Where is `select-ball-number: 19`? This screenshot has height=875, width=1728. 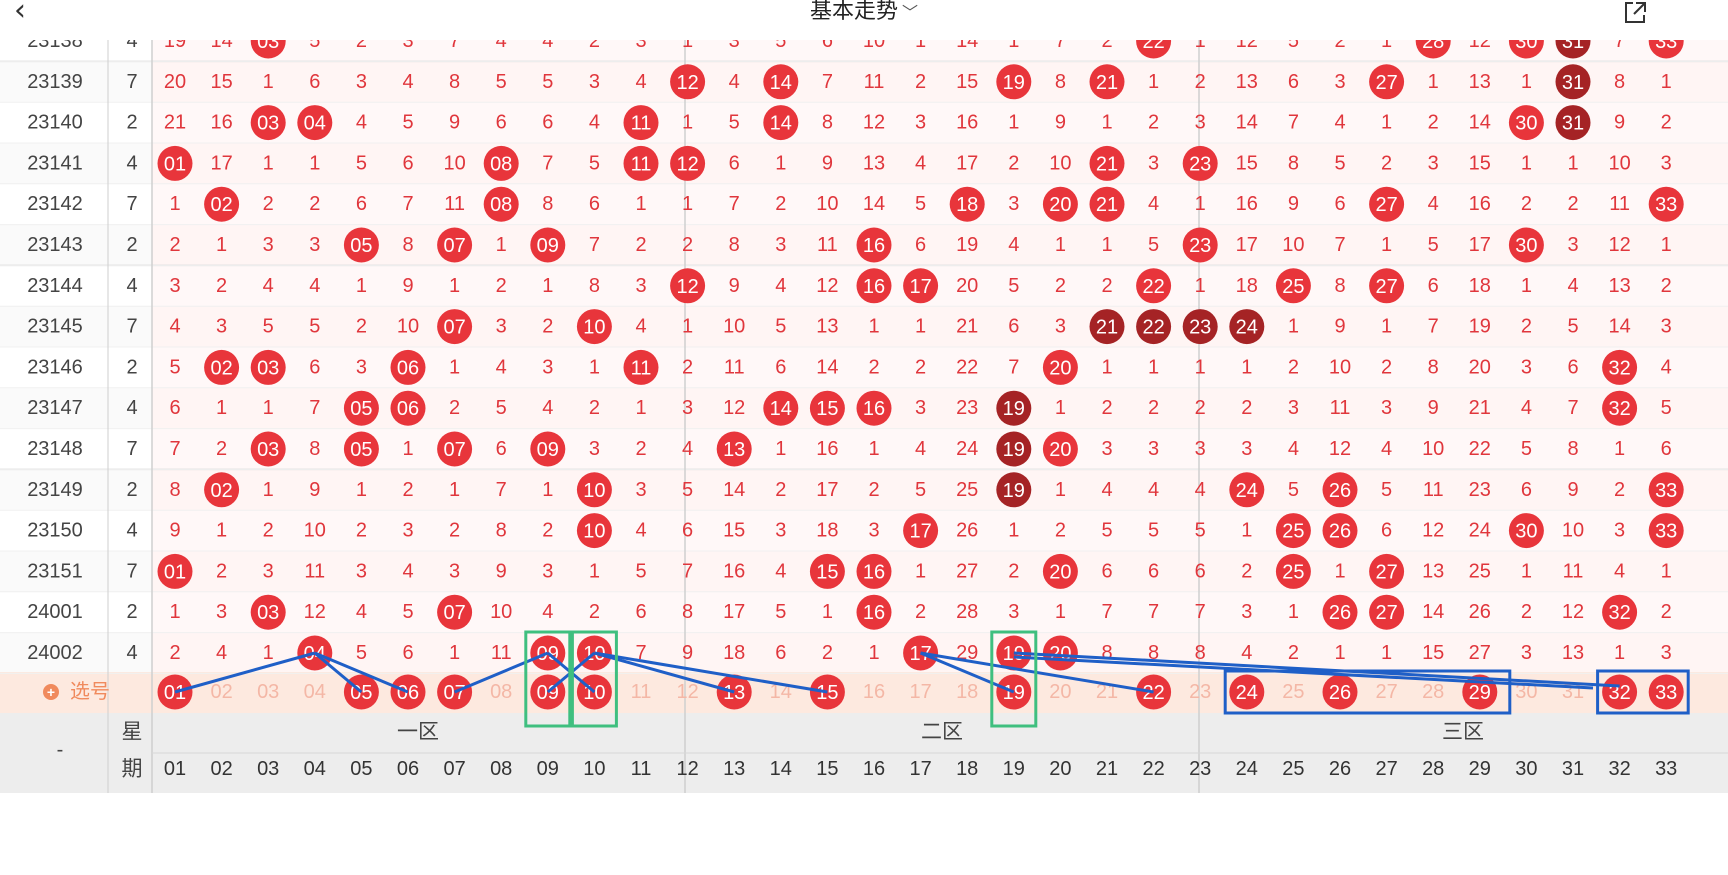 select-ball-number: 19 is located at coordinates (1014, 693).